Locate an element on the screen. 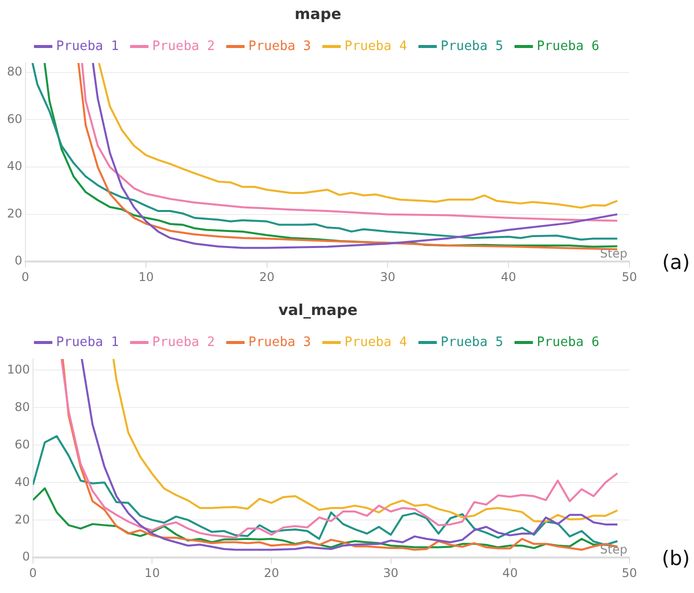 This screenshot has width=694, height=593. chart-title: val_mape is located at coordinates (318, 309).